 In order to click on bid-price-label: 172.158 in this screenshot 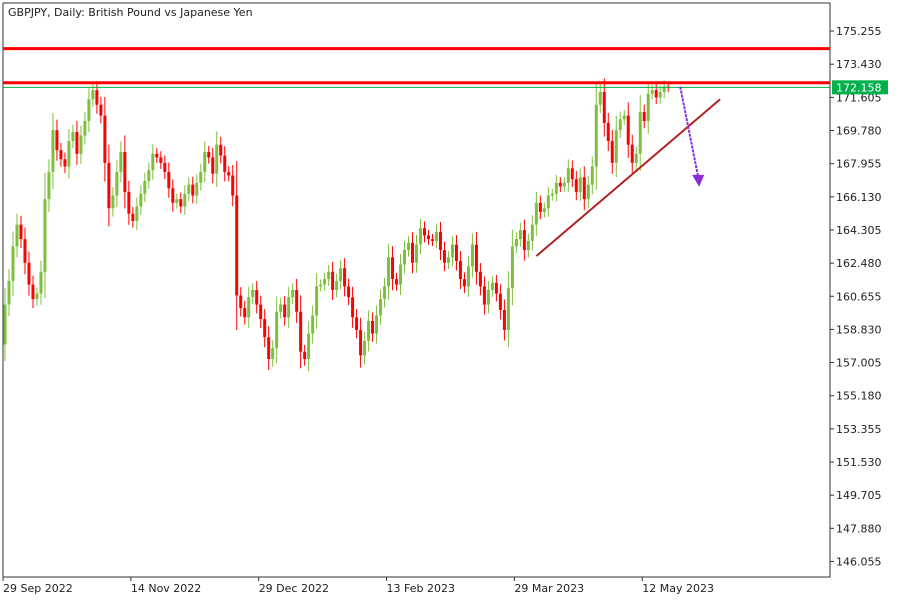, I will do `click(859, 87)`.